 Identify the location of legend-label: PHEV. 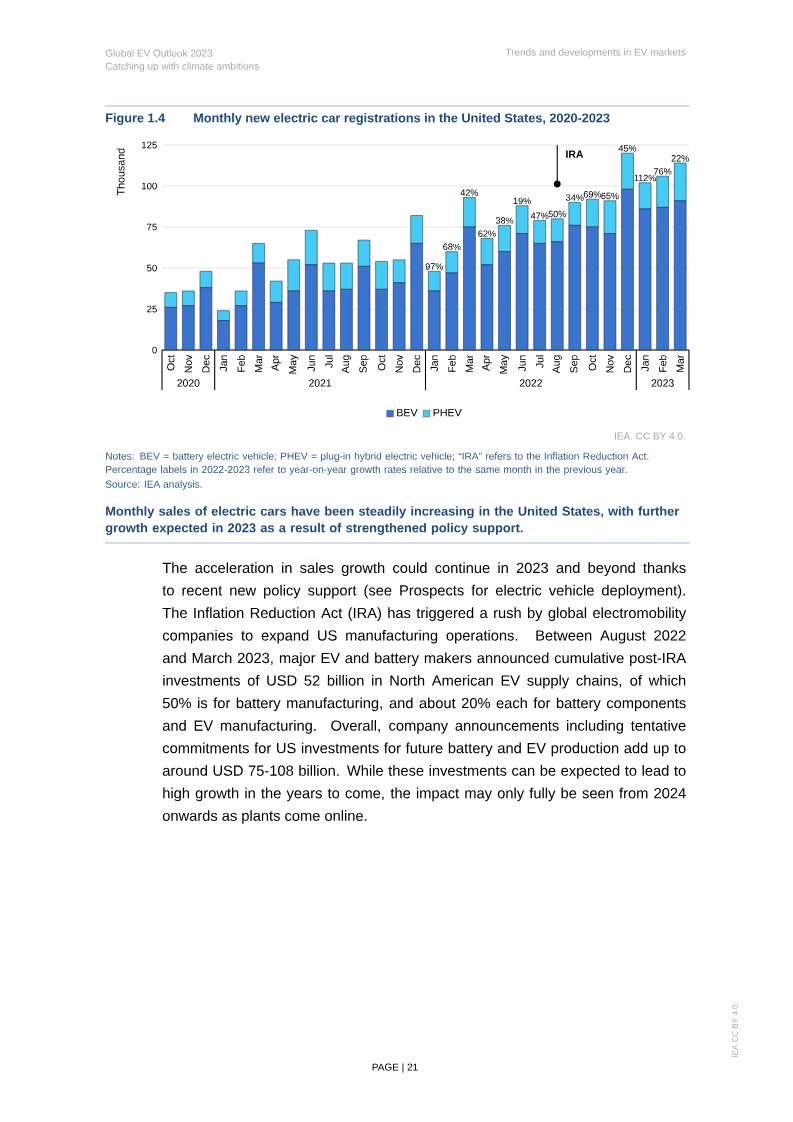
(447, 412).